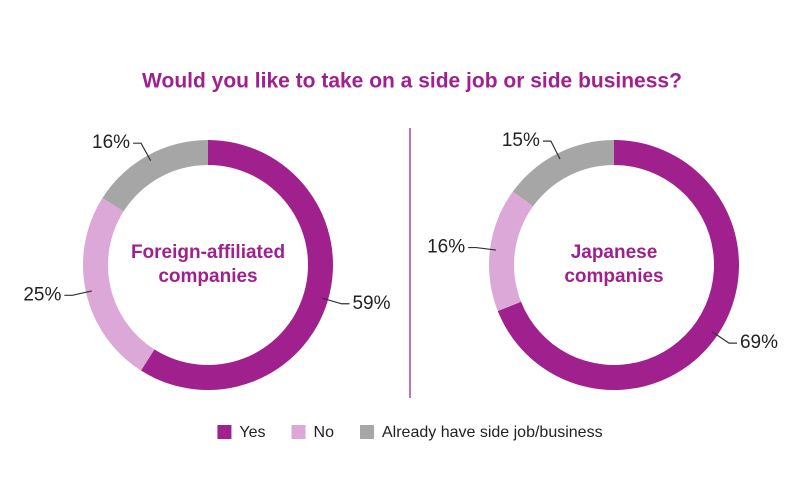  I want to click on center-label: Foreign-affiliated companies, so click(208, 264).